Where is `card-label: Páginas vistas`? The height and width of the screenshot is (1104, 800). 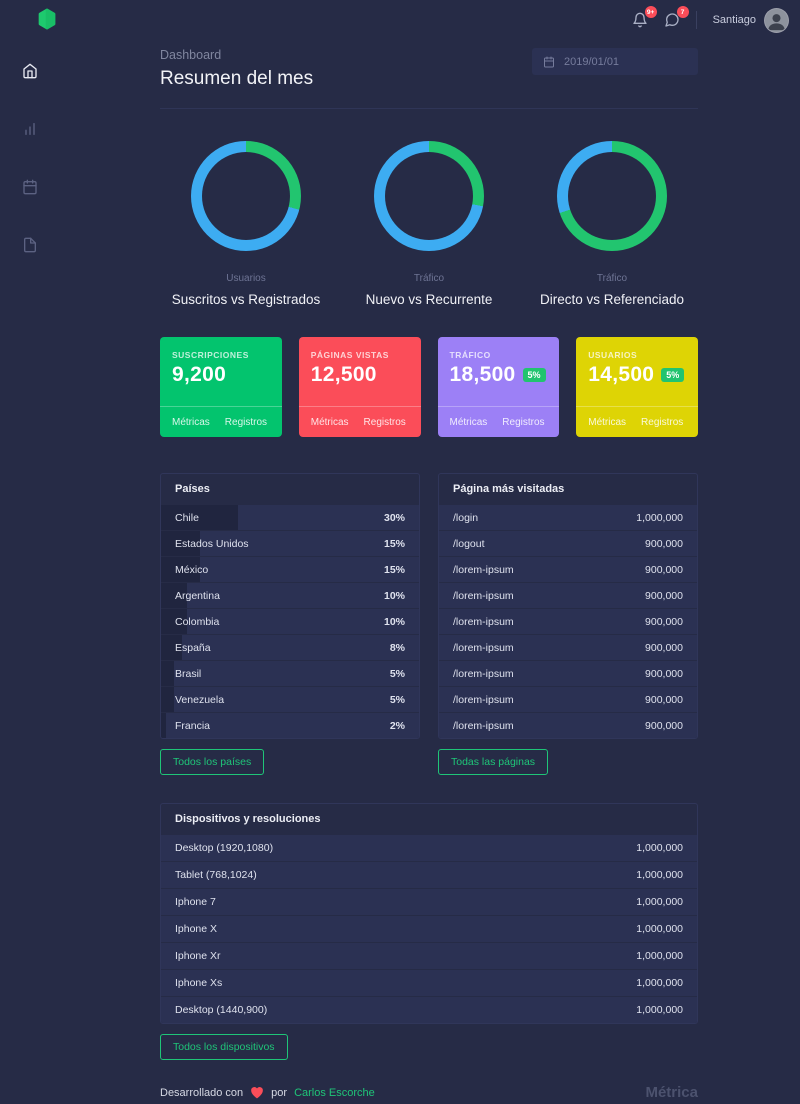 card-label: Páginas vistas is located at coordinates (349, 355).